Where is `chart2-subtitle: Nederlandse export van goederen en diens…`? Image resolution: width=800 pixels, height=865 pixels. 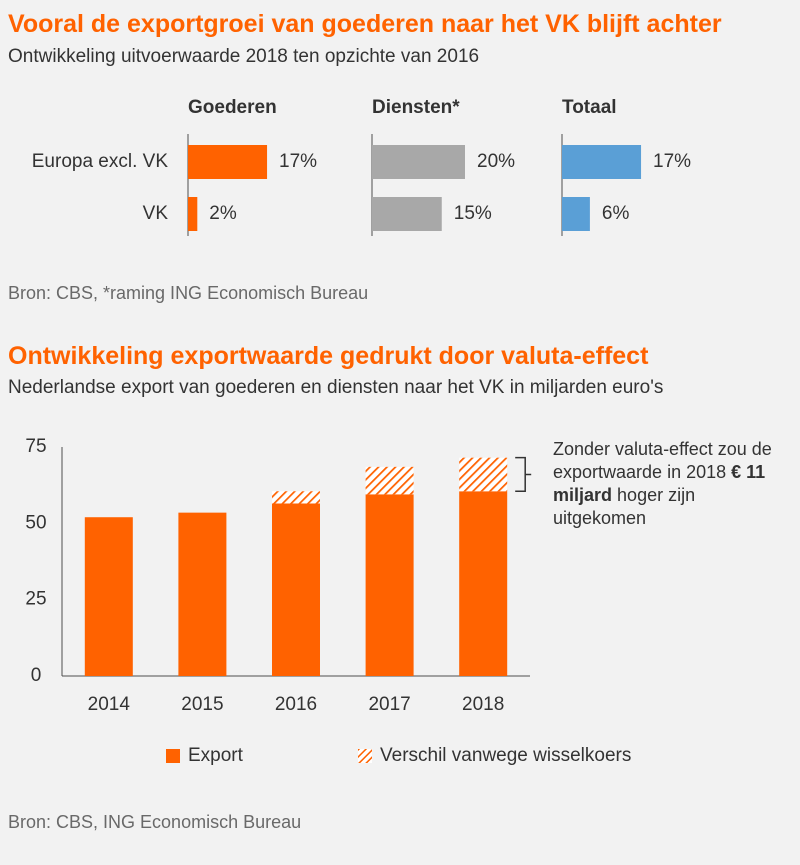
chart2-subtitle: Nederlandse export van goederen en diens… is located at coordinates (336, 387).